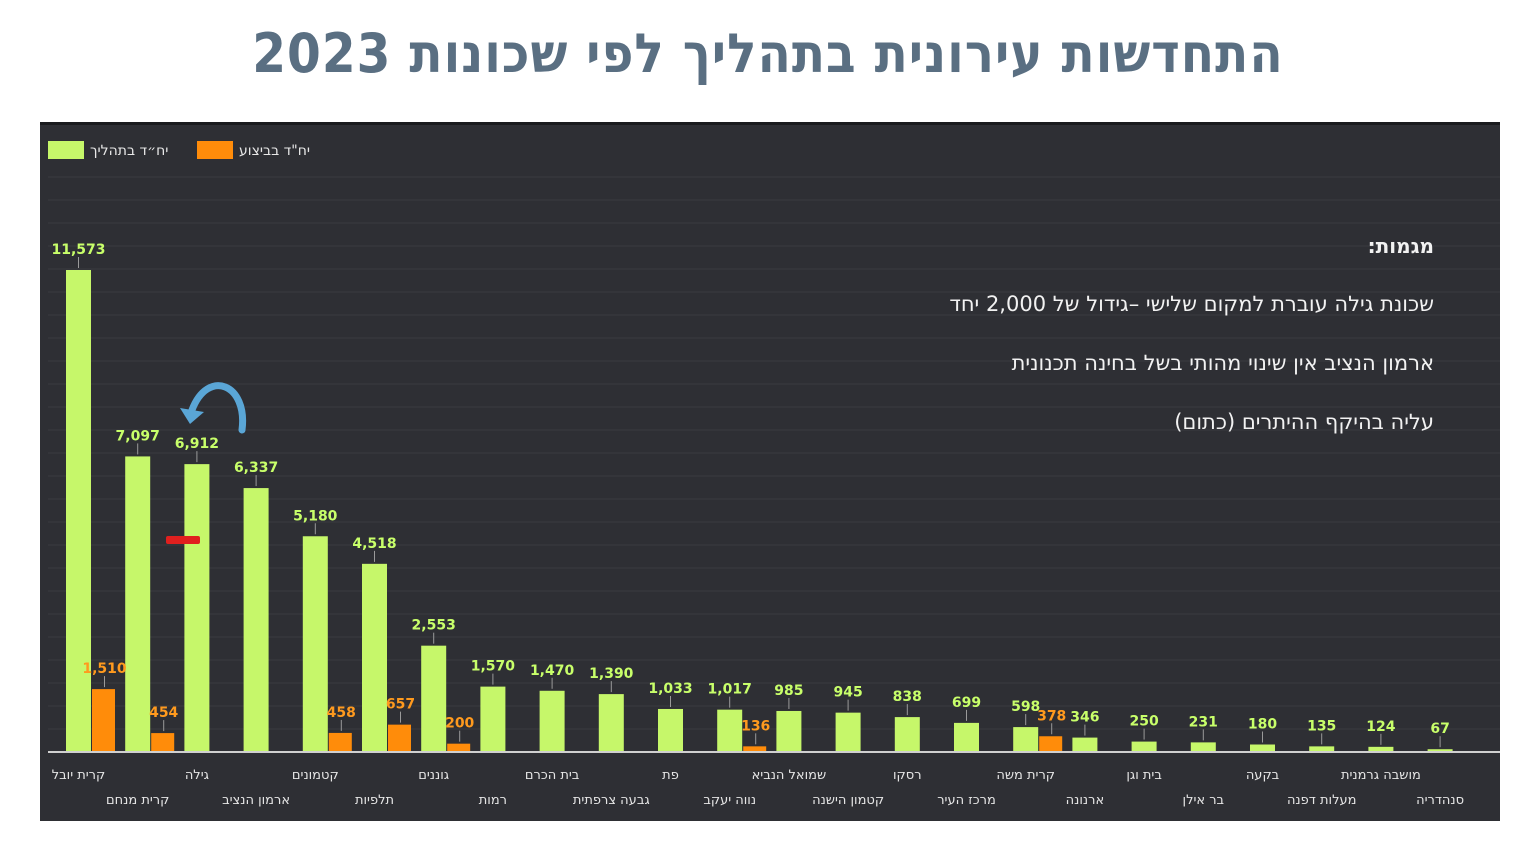  What do you see at coordinates (374, 800) in the screenshot?
I see `category-label: תלפיות` at bounding box center [374, 800].